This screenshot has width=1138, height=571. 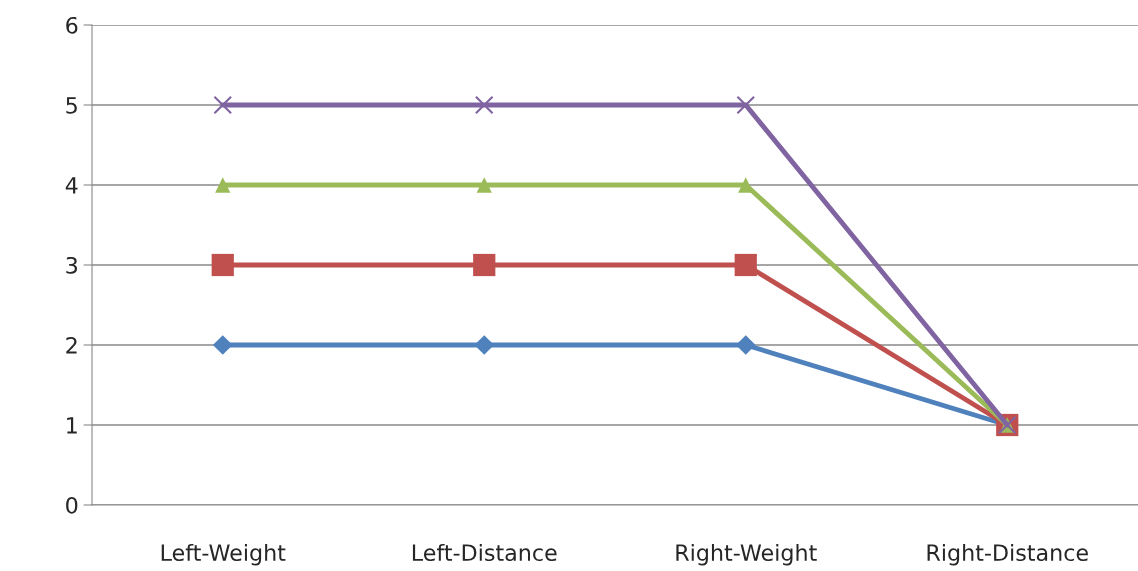 I want to click on y-tick-label: 6, so click(x=72, y=25).